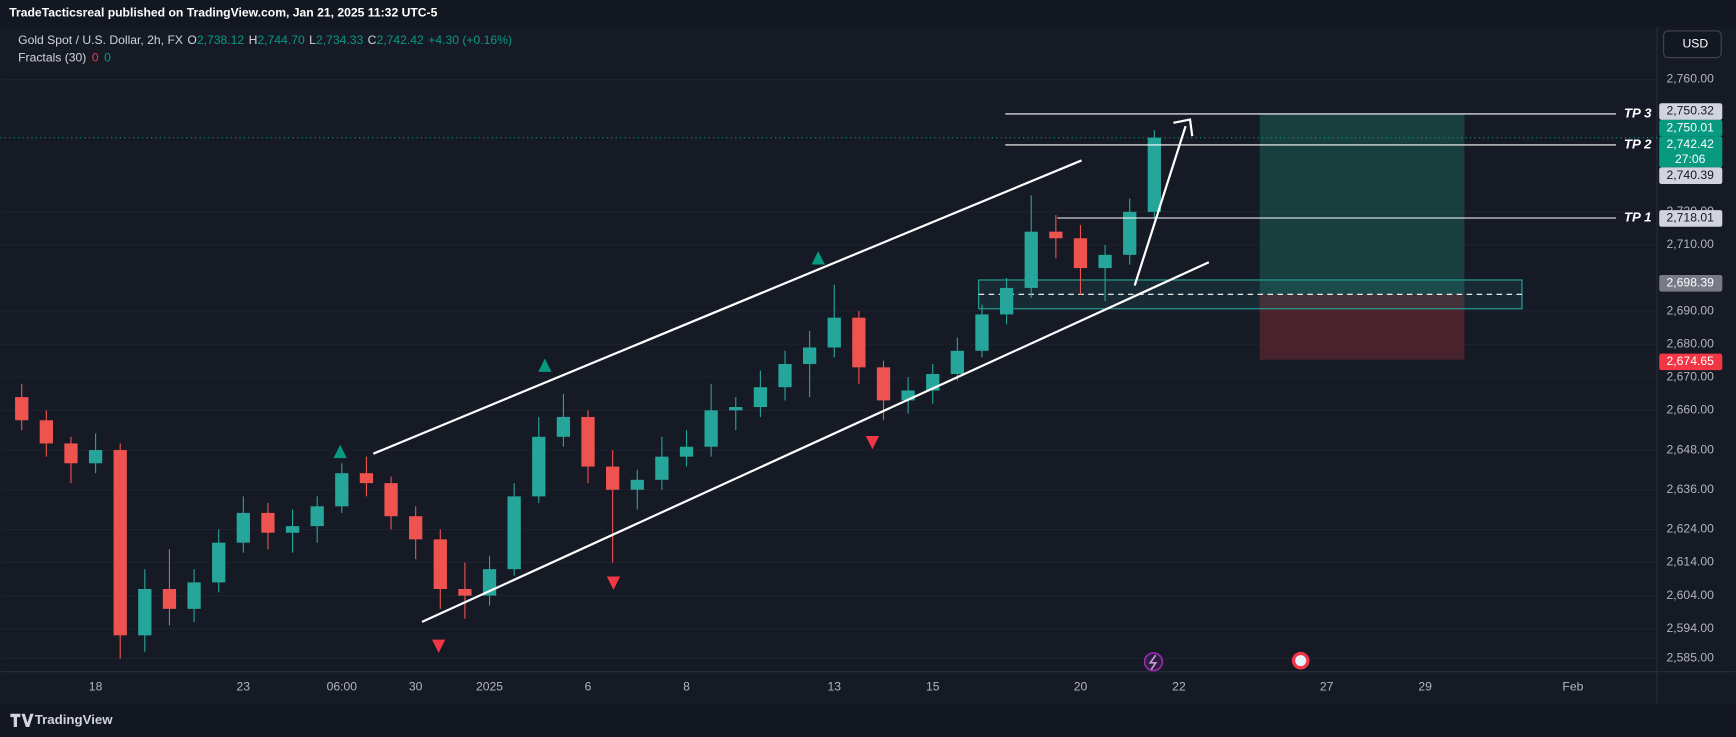  I want to click on y-tick-label: 2,636.00, so click(1691, 489).